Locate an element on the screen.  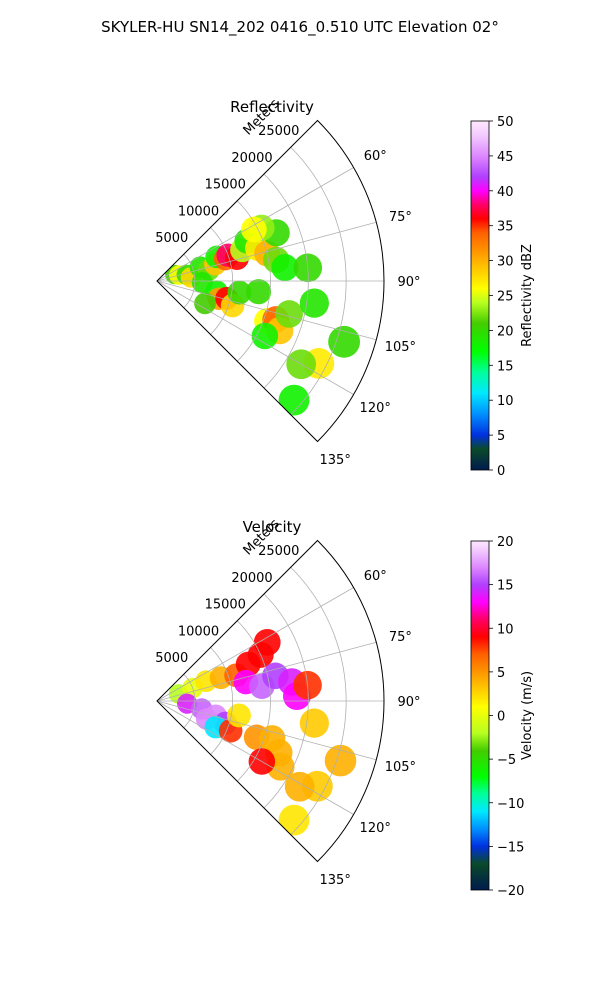
velocity-colorbar: −20 −15 −10 −5 0 5 10 15 20 Velocity (m/s) is located at coordinates (502, 717).